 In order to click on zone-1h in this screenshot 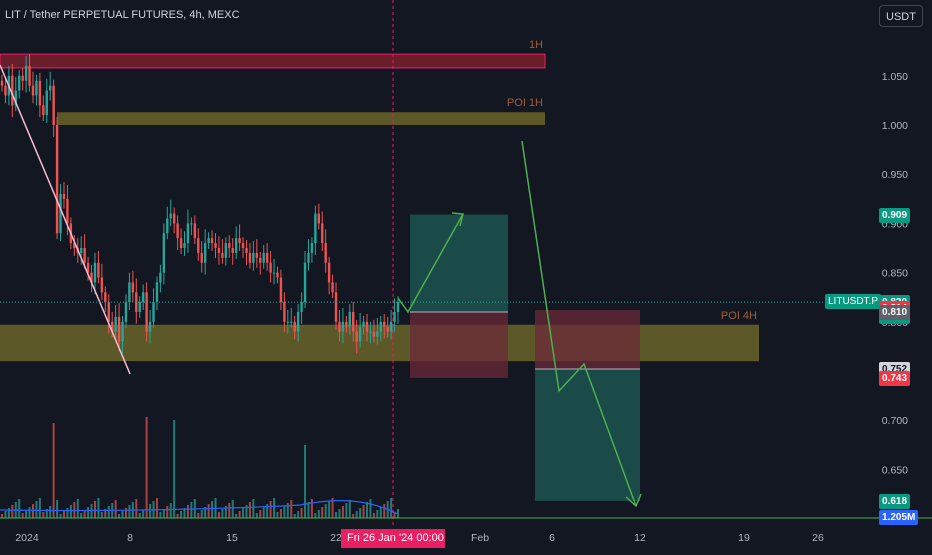, I will do `click(273, 61)`.